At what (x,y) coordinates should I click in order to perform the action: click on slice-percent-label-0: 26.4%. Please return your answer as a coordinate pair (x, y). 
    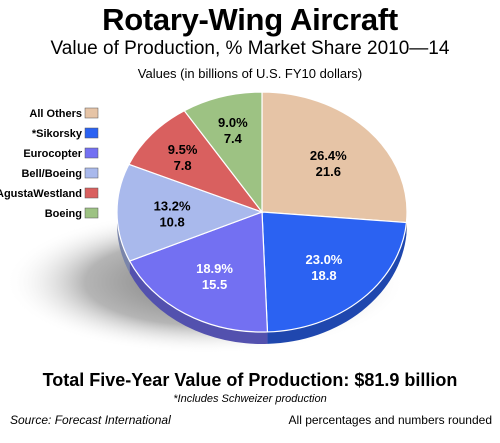
    Looking at the image, I should click on (328, 155).